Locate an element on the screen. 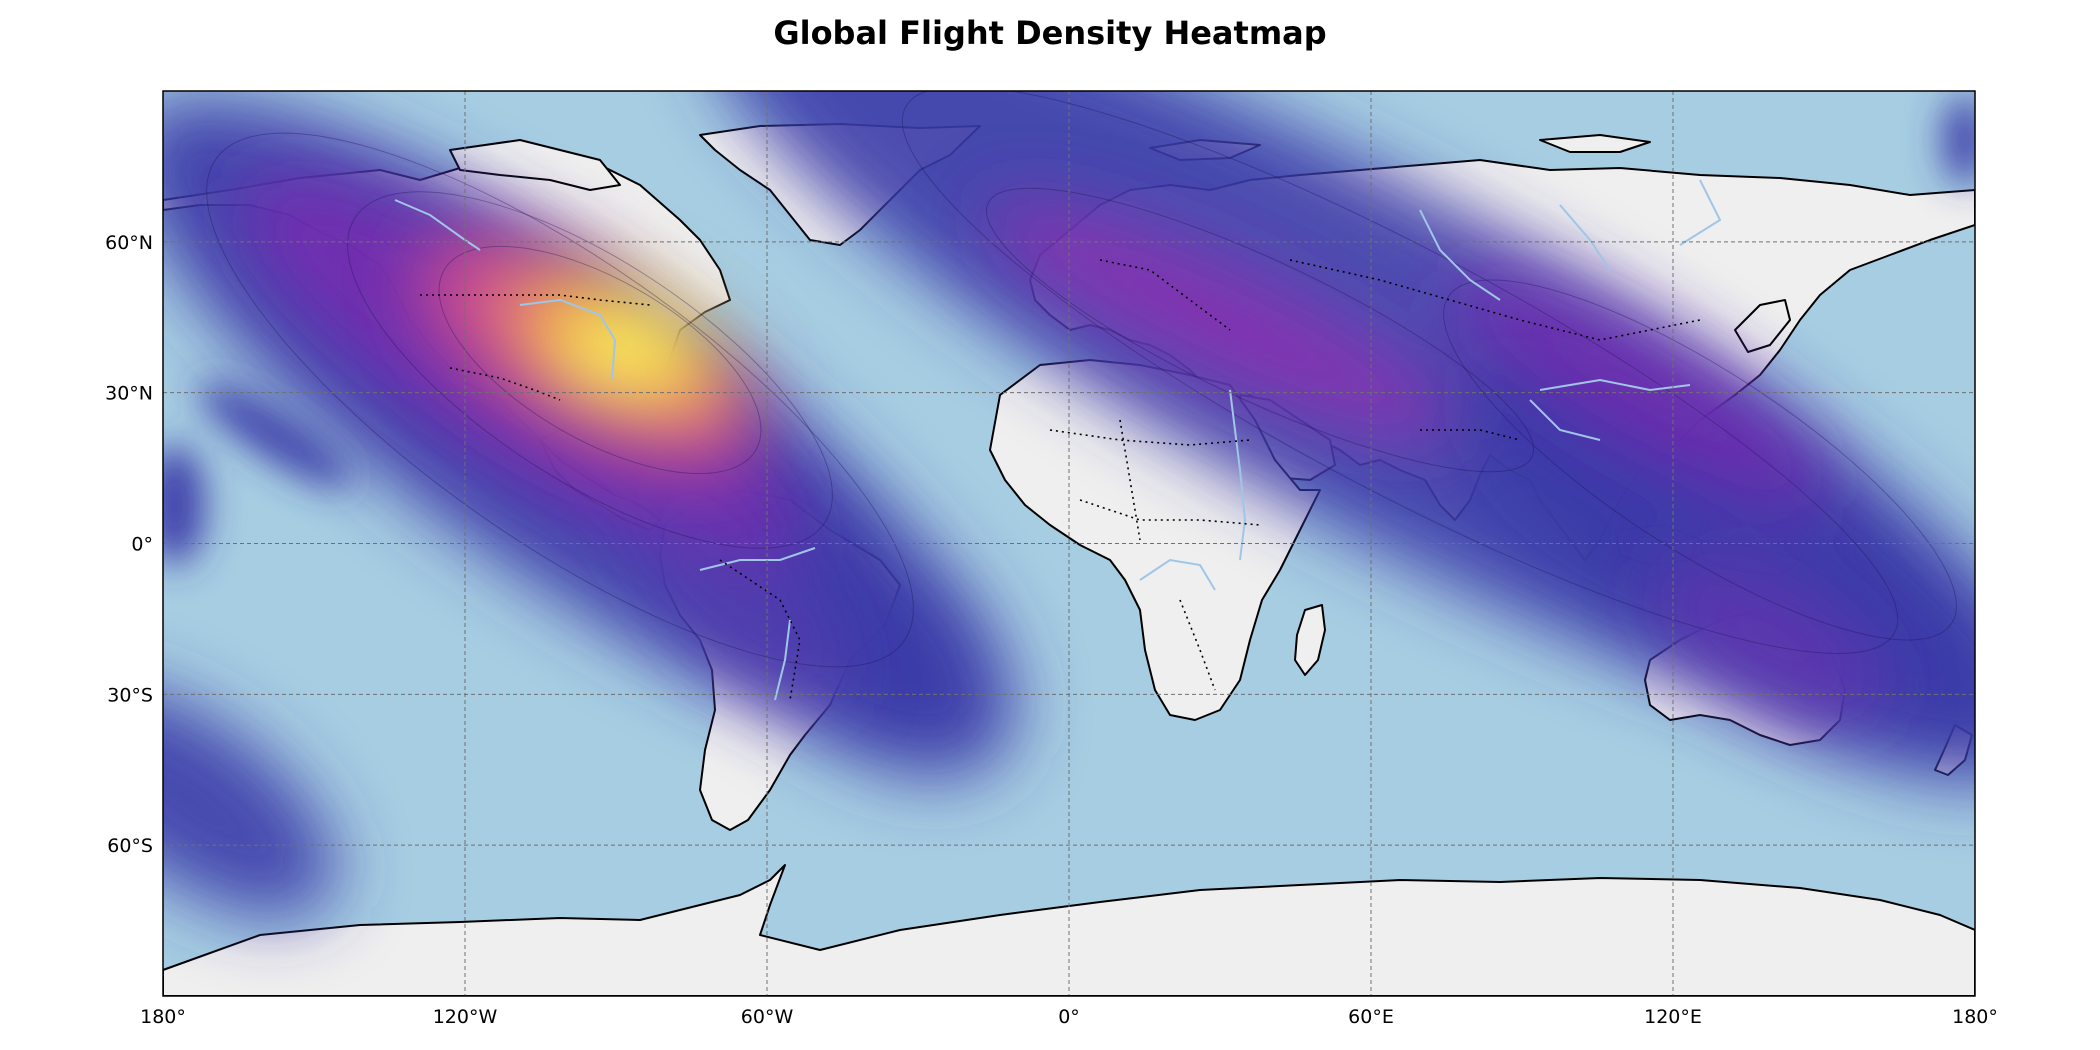 This screenshot has height=1050, width=2100. river-yenisei is located at coordinates (1585, 237).